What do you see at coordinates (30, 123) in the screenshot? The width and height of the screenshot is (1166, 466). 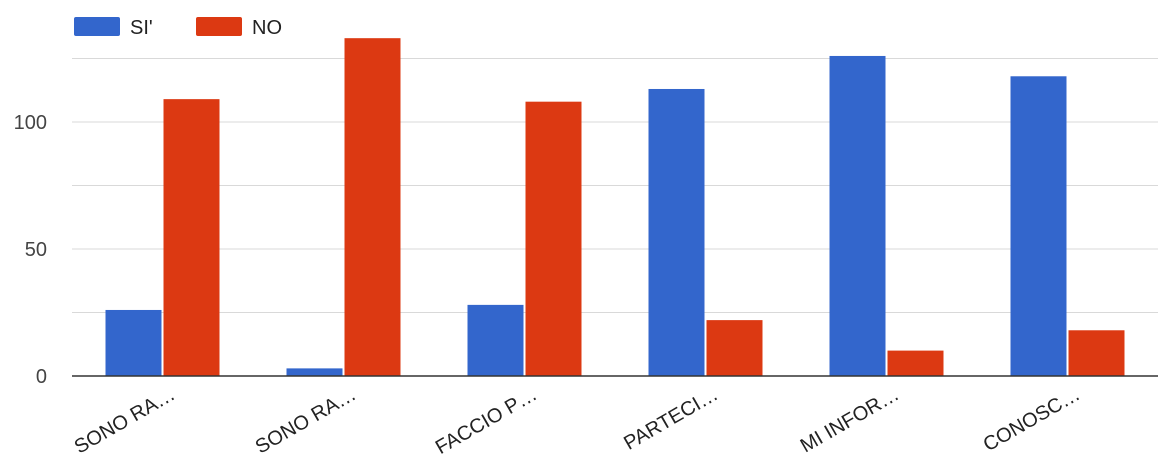 I see `y-tick-label: 100` at bounding box center [30, 123].